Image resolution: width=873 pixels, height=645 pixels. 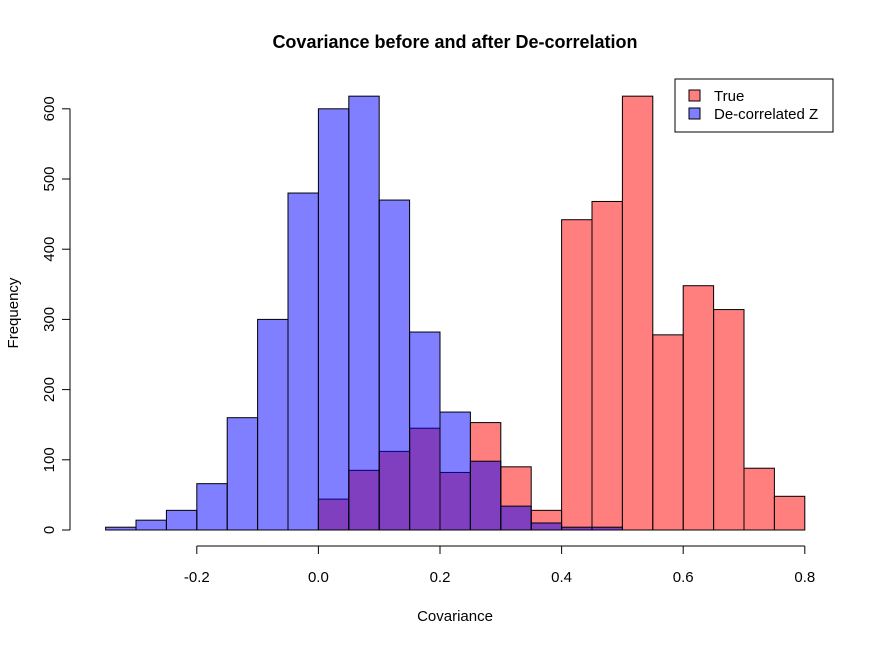 I want to click on x-tick-label: 0.8, so click(x=804, y=577).